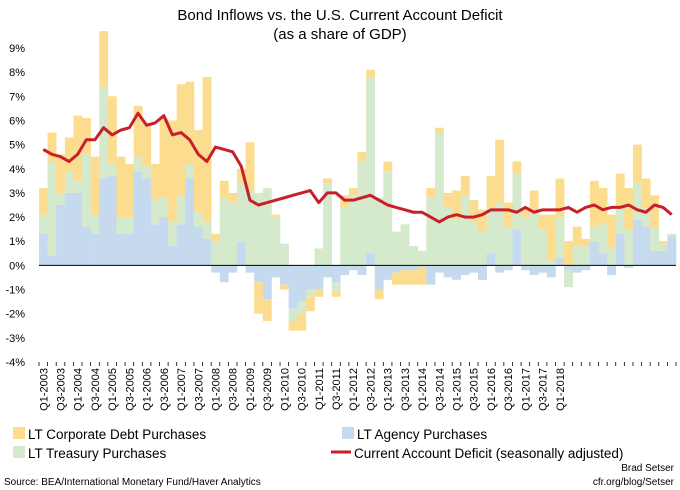  What do you see at coordinates (647, 468) in the screenshot?
I see `author-note: Brad Setser` at bounding box center [647, 468].